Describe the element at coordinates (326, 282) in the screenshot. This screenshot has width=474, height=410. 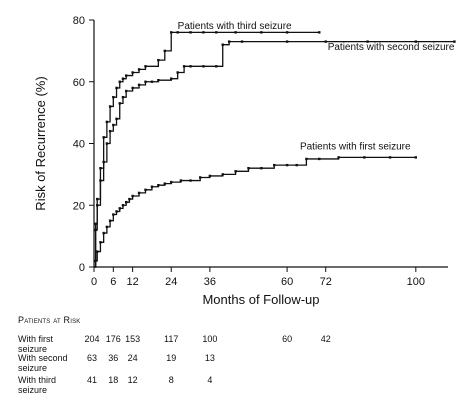
I see `x-tick-label: 72` at that location.